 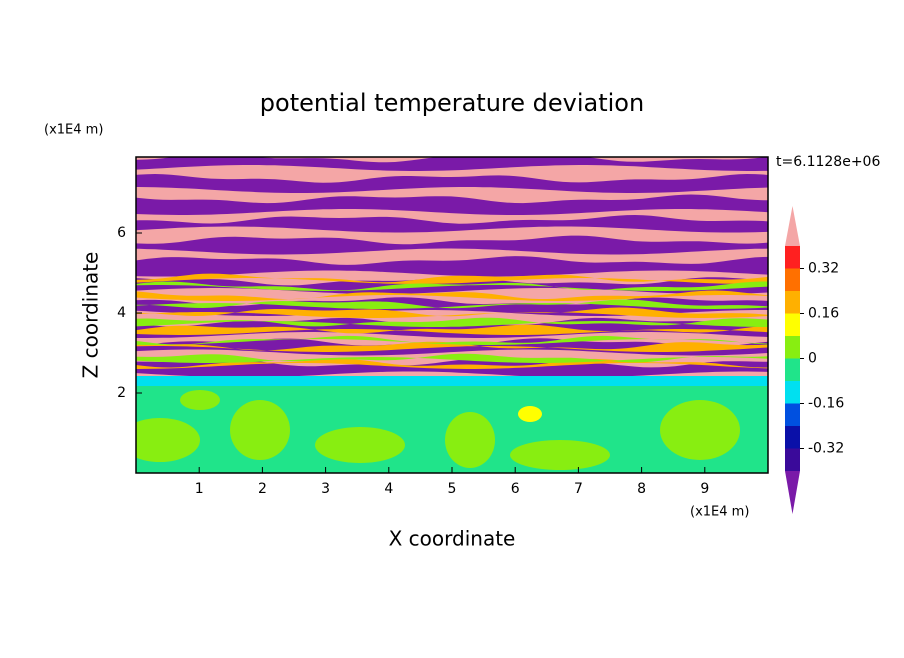 What do you see at coordinates (388, 489) in the screenshot?
I see `x-tick-label: 4` at bounding box center [388, 489].